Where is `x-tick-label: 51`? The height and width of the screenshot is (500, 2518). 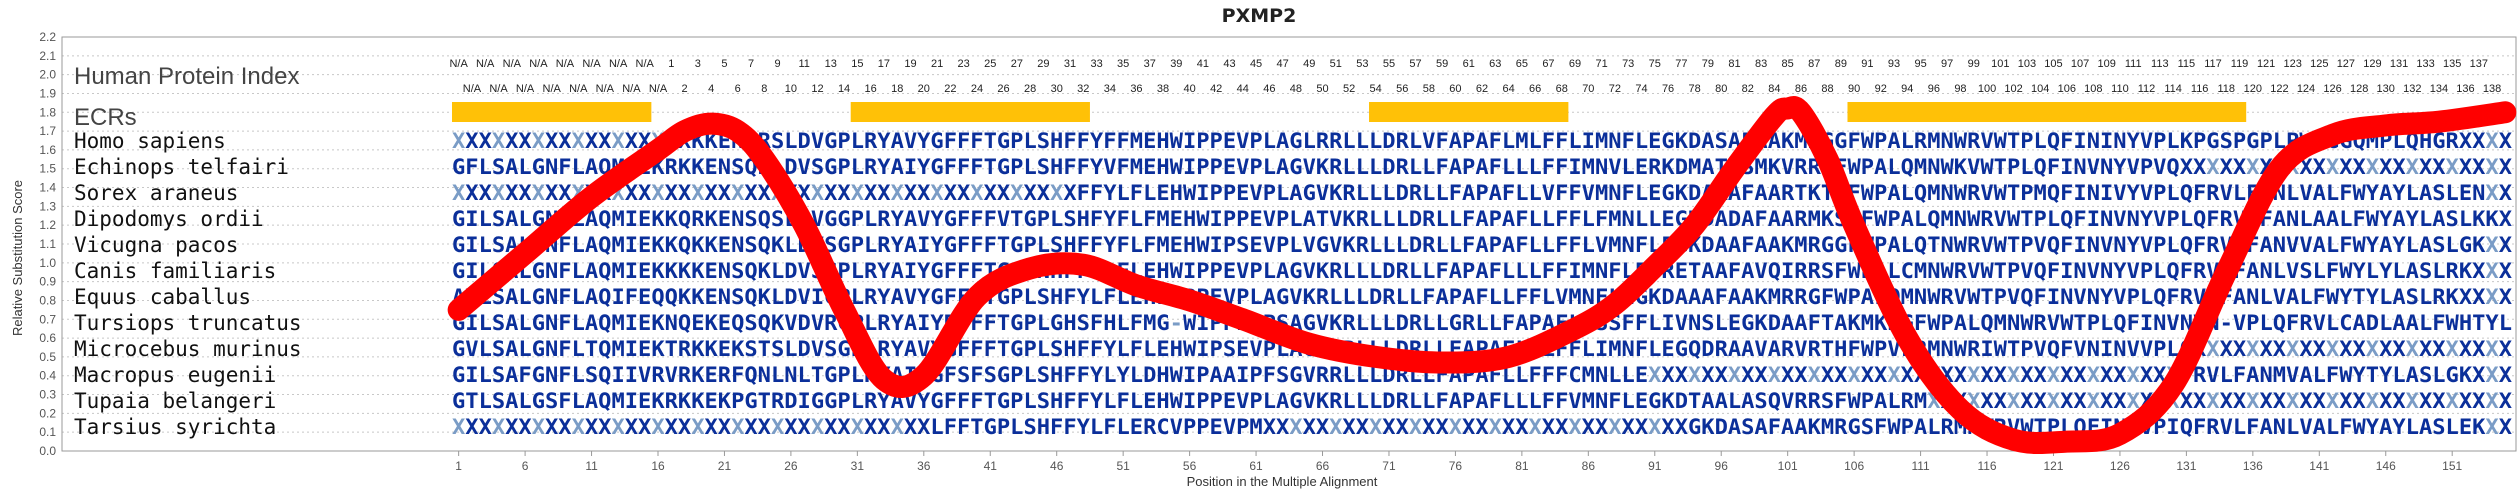
x-tick-label: 51 is located at coordinates (1123, 466).